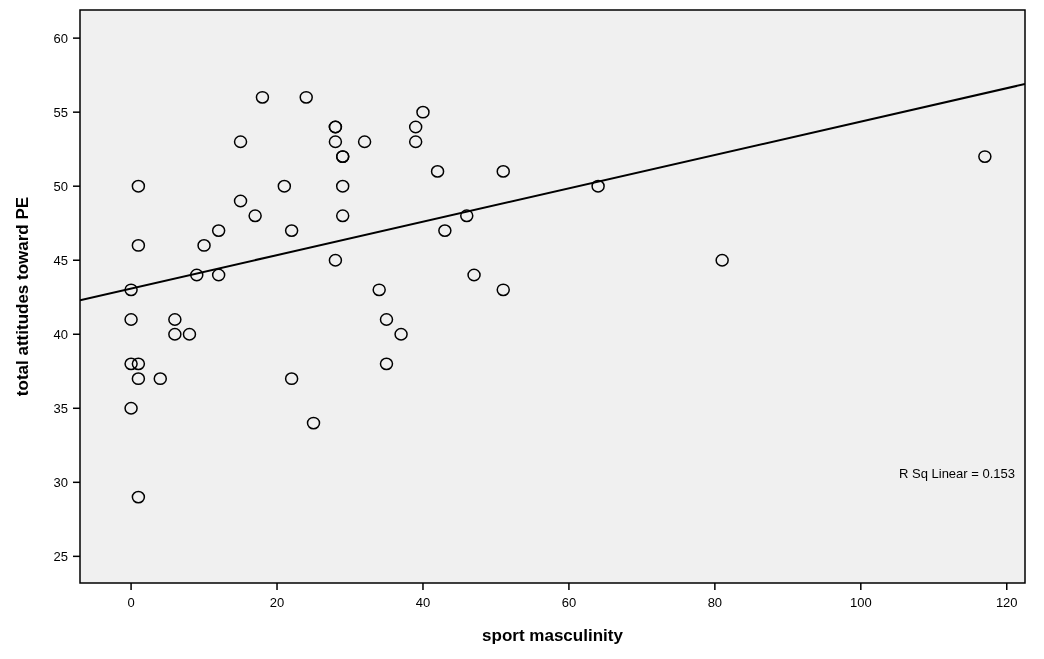 Image resolution: width=1044 pixels, height=659 pixels. Describe the element at coordinates (60, 187) in the screenshot. I see `y-tick-label: 50` at that location.